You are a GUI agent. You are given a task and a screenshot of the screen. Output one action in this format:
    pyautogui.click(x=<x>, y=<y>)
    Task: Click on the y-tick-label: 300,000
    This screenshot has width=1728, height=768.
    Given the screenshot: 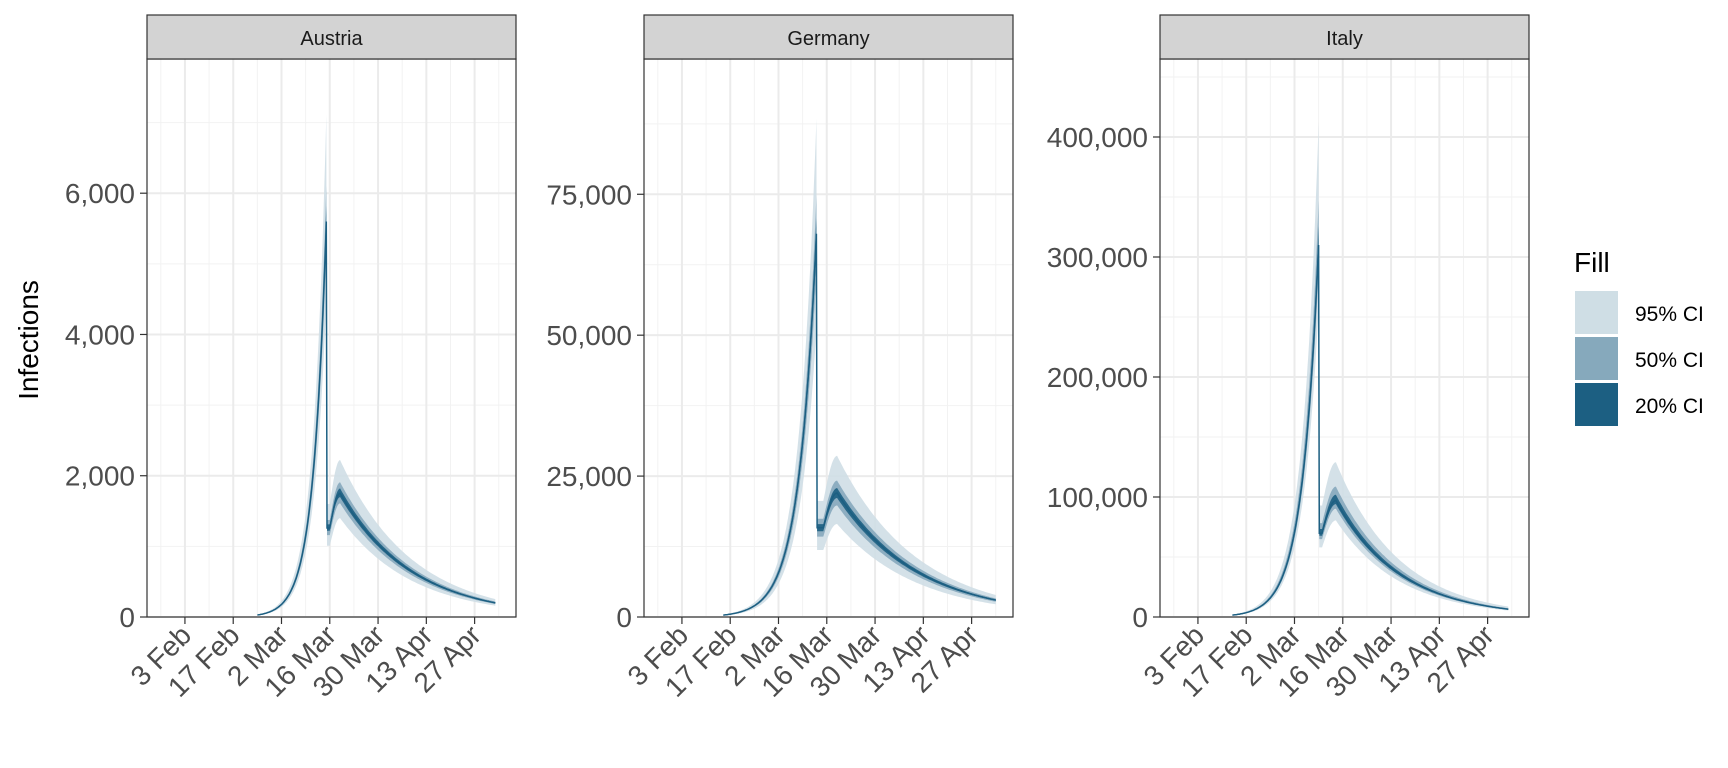 What is the action you would take?
    pyautogui.click(x=1097, y=257)
    